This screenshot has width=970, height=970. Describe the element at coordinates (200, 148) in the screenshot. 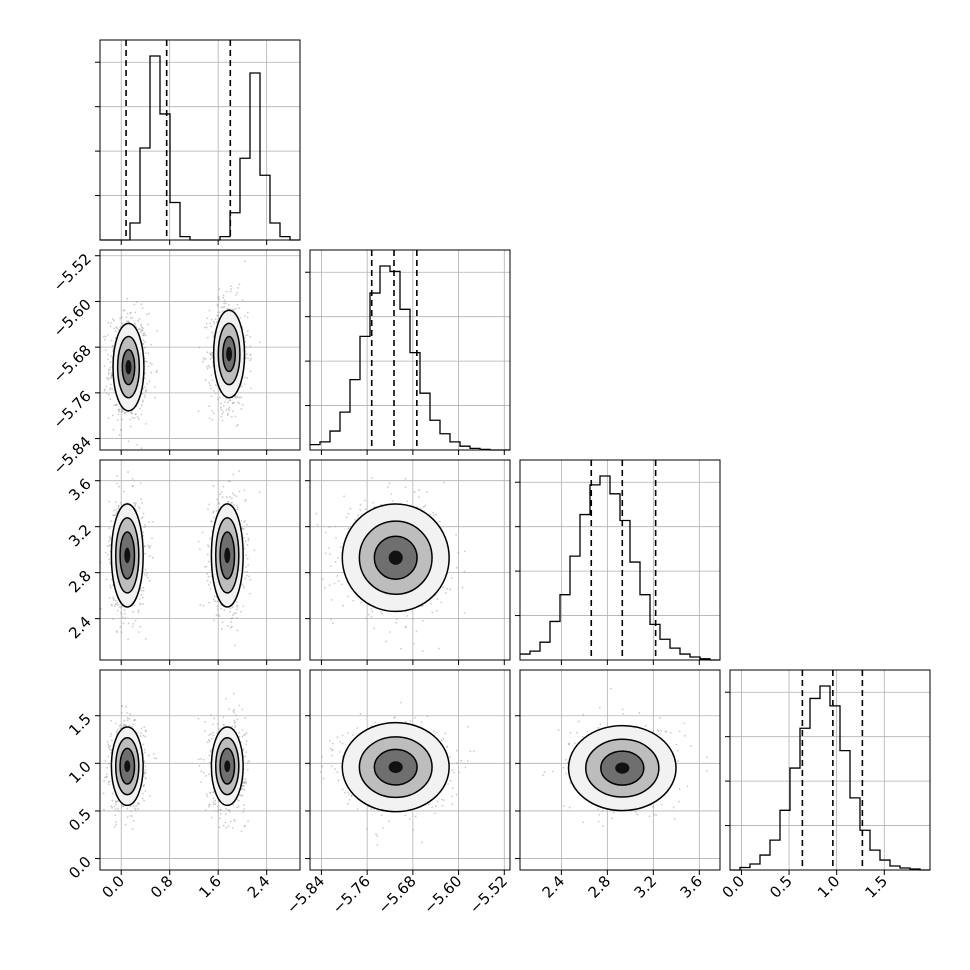

I see `histogram-step` at that location.